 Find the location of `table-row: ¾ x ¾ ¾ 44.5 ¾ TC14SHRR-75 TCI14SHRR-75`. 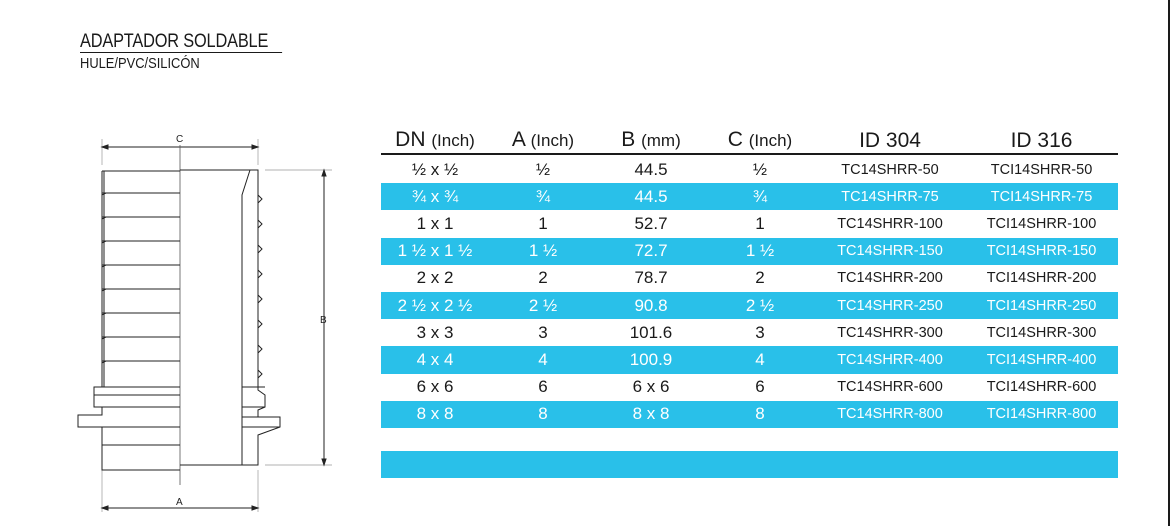

table-row: ¾ x ¾ ¾ 44.5 ¾ TC14SHRR-75 TCI14SHRR-75 is located at coordinates (749, 197).